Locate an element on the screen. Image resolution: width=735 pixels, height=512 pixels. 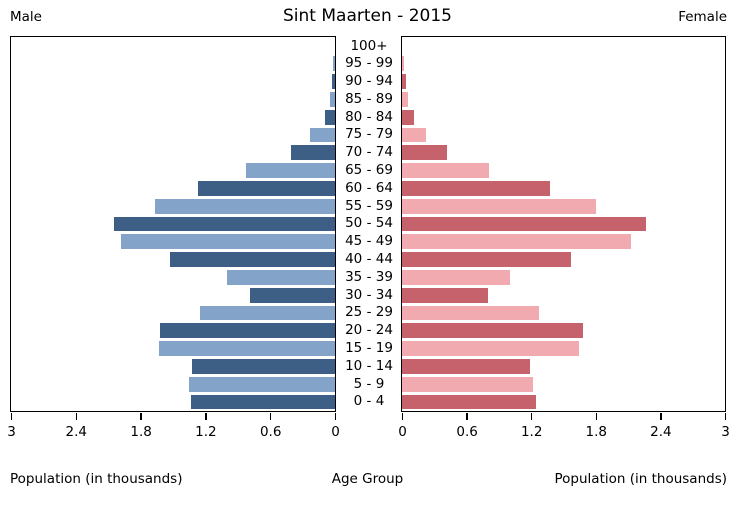
male-x-axis: 0 0.6 1.2 1.8 2.4 3 is located at coordinates (173, 428).